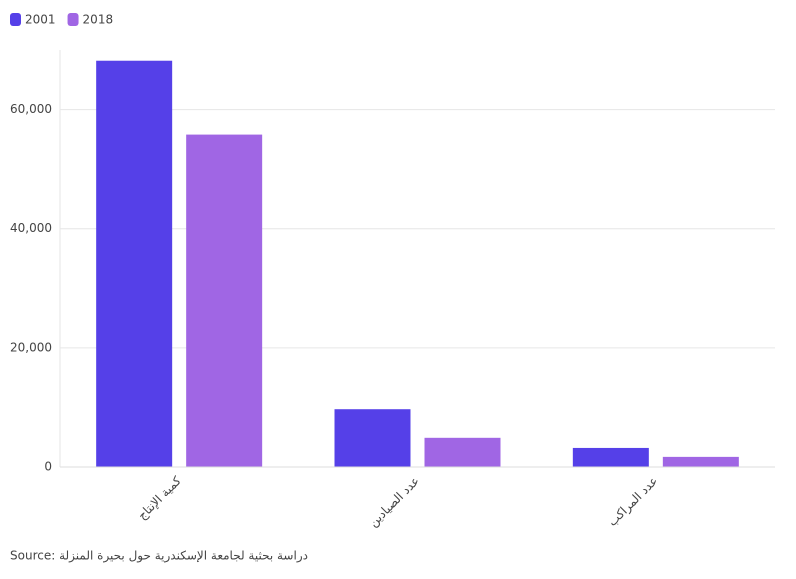 This screenshot has width=796, height=579. What do you see at coordinates (159, 497) in the screenshot?
I see `x-tick-label: كمية الإنتاج` at bounding box center [159, 497].